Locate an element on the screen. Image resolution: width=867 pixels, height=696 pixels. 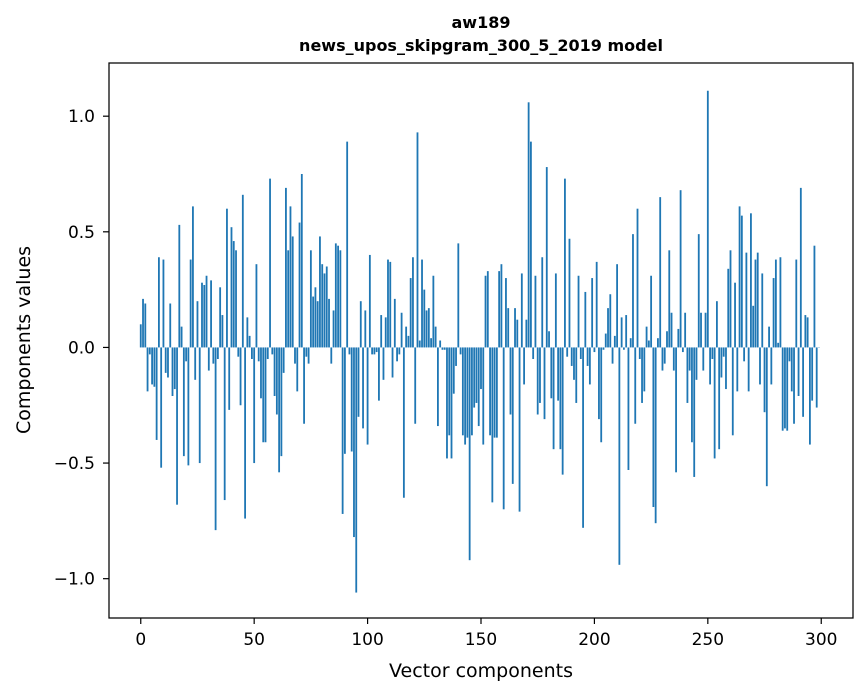
chart-title: aw189 is located at coordinates (481, 22).